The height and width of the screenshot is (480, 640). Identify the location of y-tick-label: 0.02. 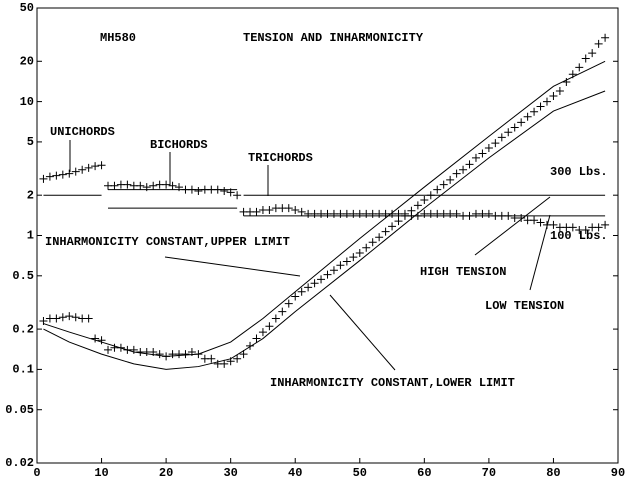
(19, 463).